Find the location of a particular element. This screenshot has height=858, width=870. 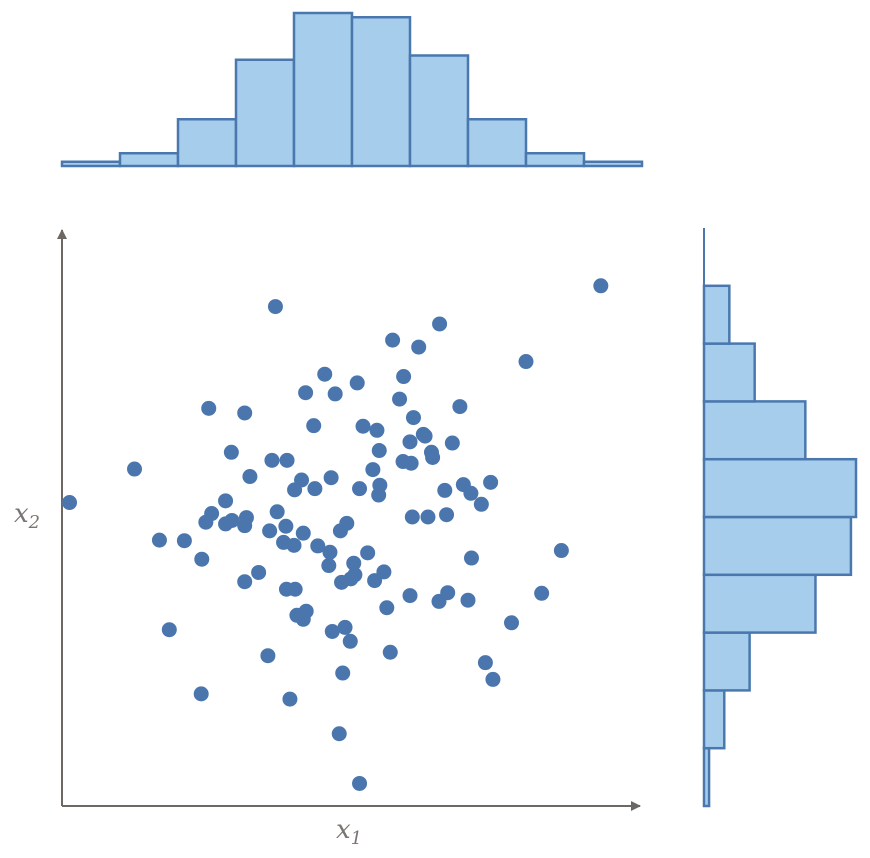

y-axis-label: x2 is located at coordinates (27, 516).